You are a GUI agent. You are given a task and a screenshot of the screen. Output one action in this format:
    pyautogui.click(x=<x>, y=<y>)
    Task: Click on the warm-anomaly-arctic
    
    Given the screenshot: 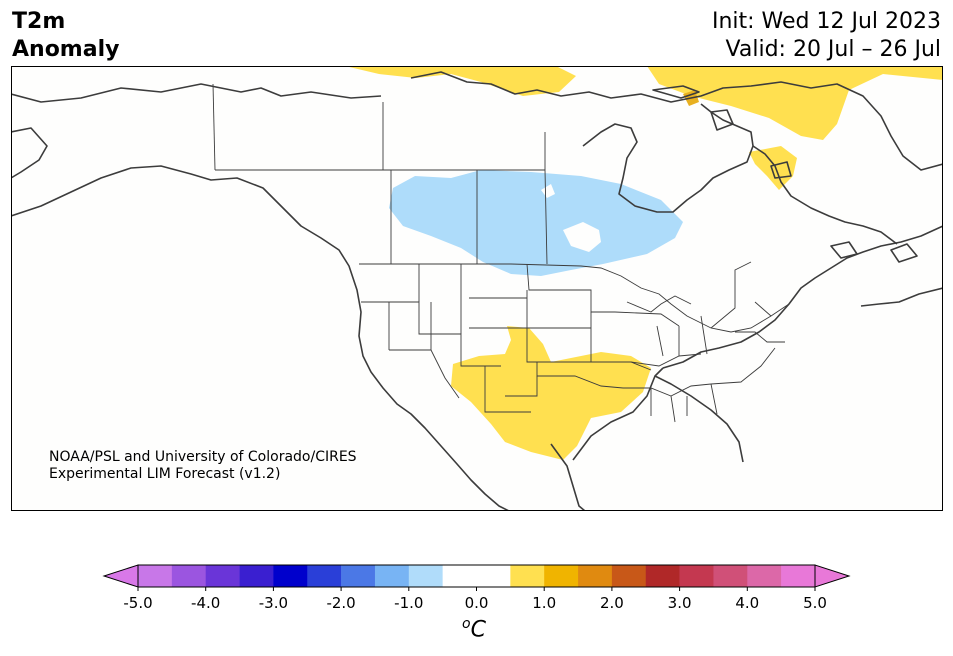 What is the action you would take?
    pyautogui.click(x=460, y=81)
    